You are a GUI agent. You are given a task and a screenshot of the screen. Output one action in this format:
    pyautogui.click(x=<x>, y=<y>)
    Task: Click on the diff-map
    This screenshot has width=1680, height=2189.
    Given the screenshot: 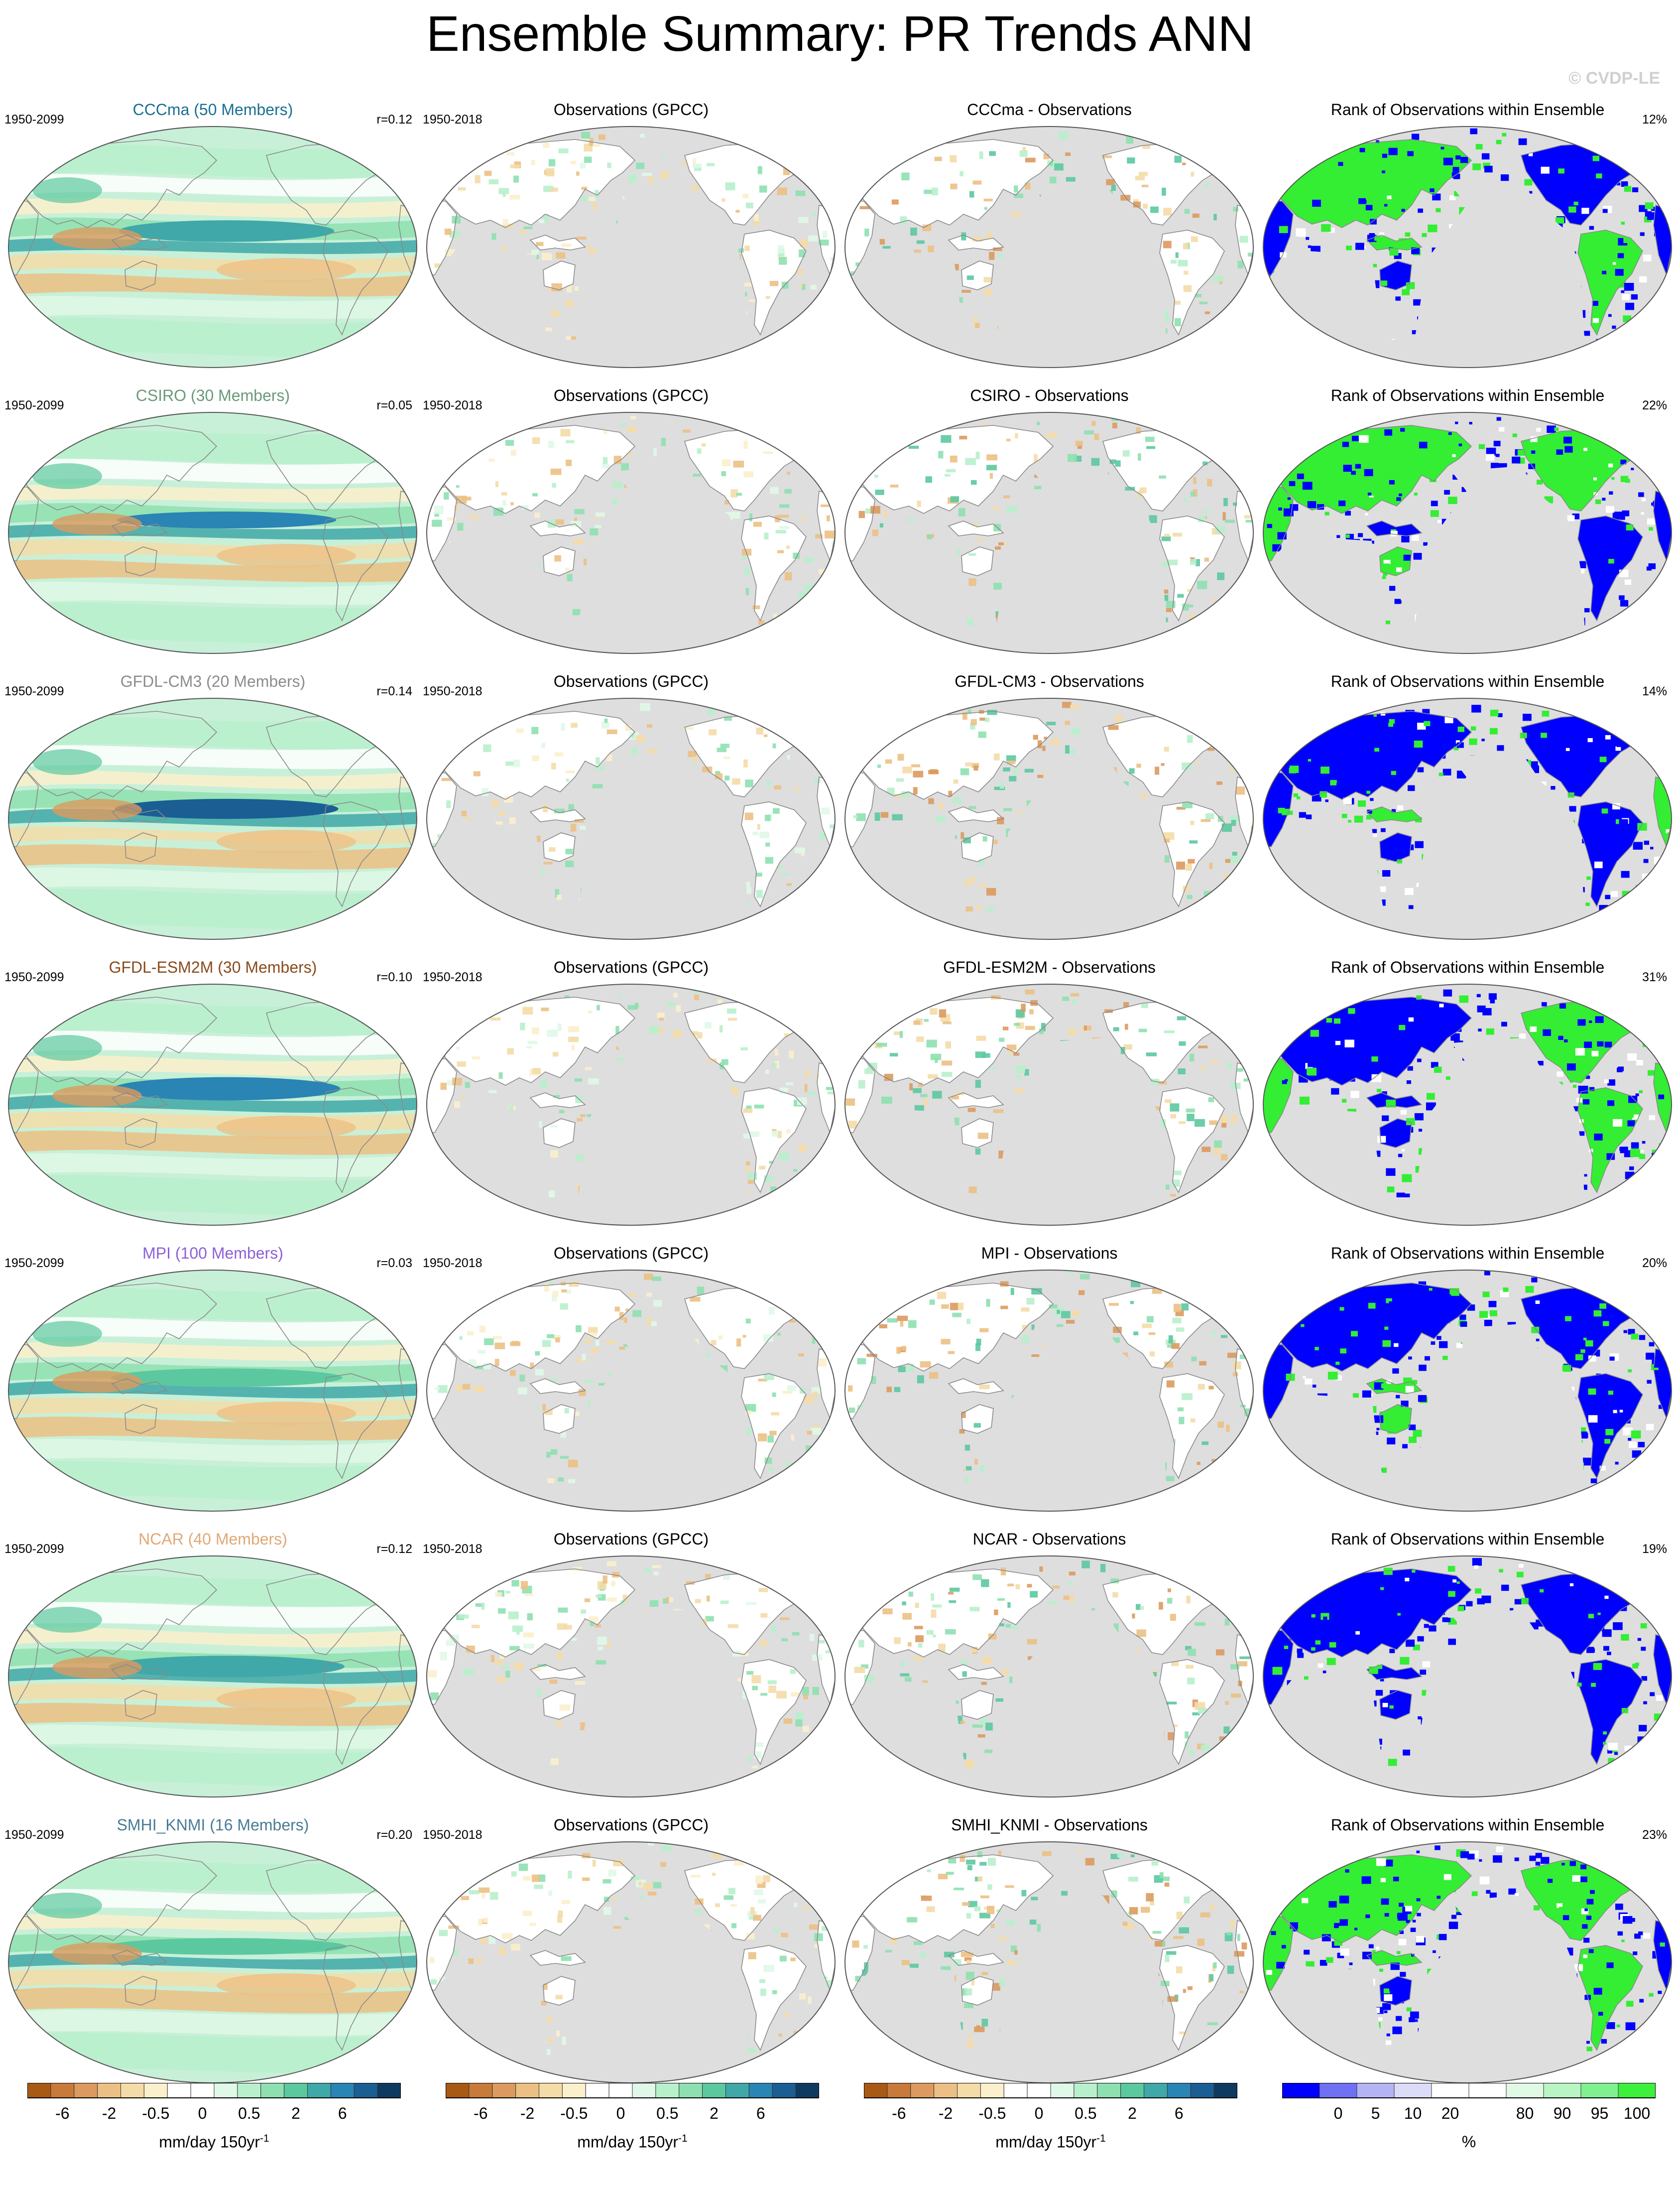 What is the action you would take?
    pyautogui.click(x=1049, y=819)
    